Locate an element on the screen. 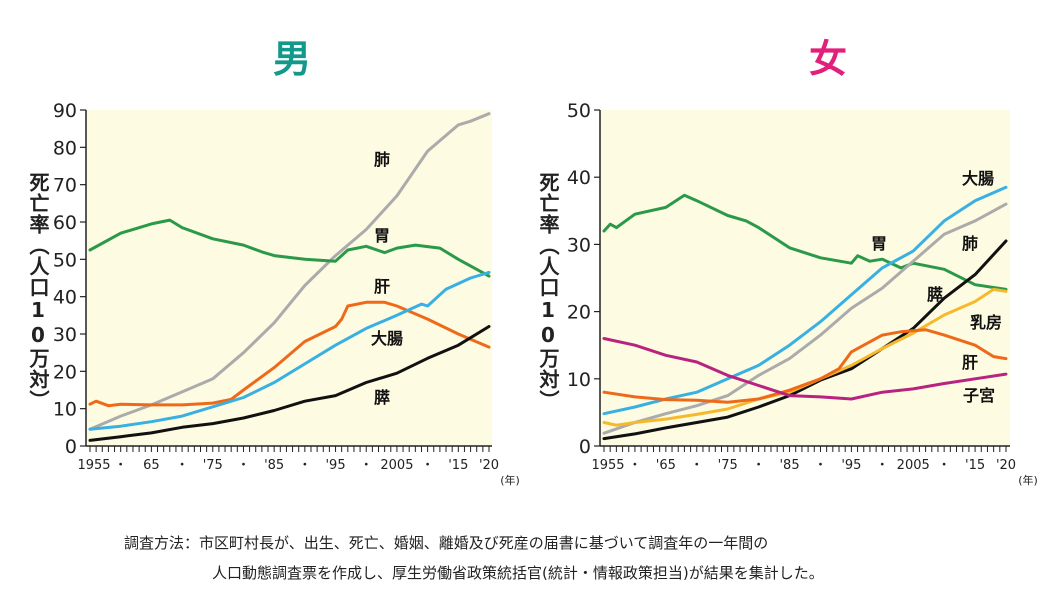  series-label: 子宮 is located at coordinates (979, 395).